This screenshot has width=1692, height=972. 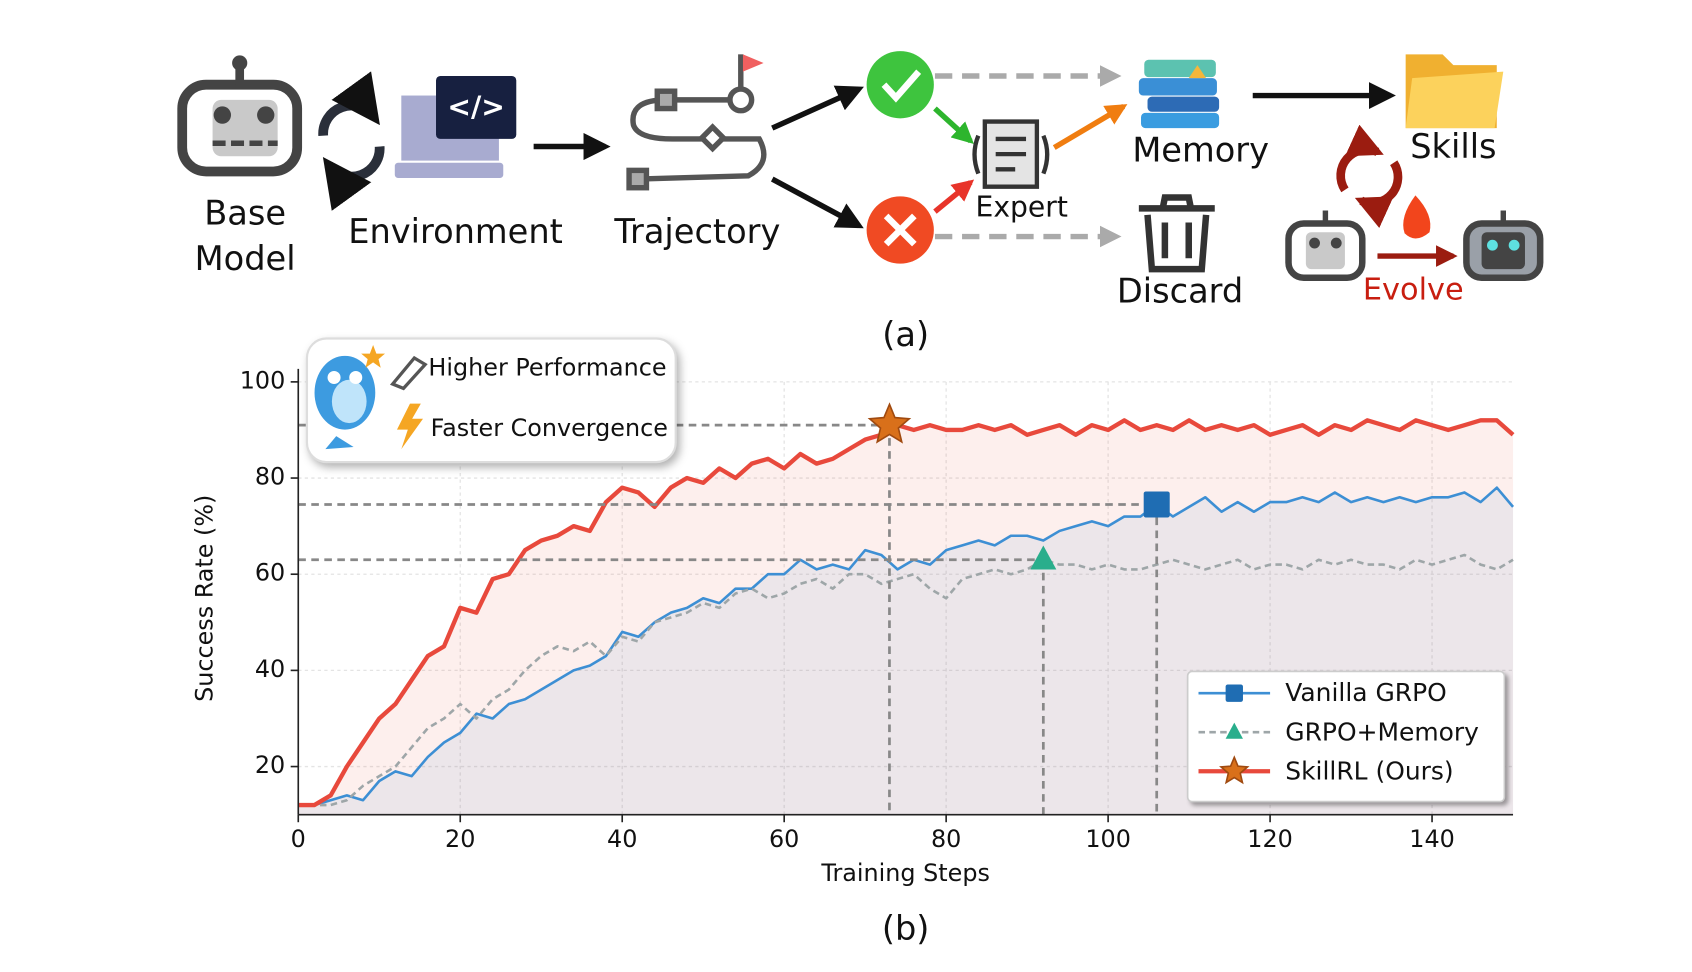 What do you see at coordinates (263, 380) in the screenshot?
I see `y-tick-label: 100` at bounding box center [263, 380].